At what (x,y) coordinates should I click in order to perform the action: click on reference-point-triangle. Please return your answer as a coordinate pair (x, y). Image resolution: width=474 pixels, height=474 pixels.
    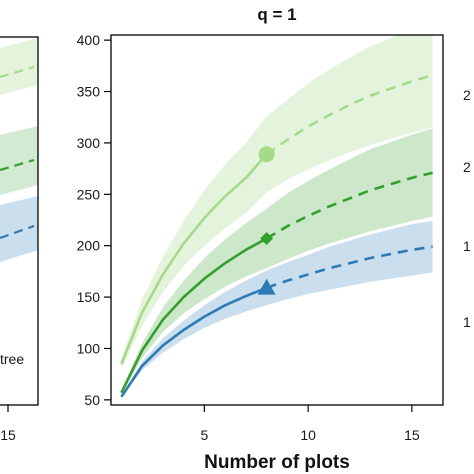
    Looking at the image, I should click on (266, 286).